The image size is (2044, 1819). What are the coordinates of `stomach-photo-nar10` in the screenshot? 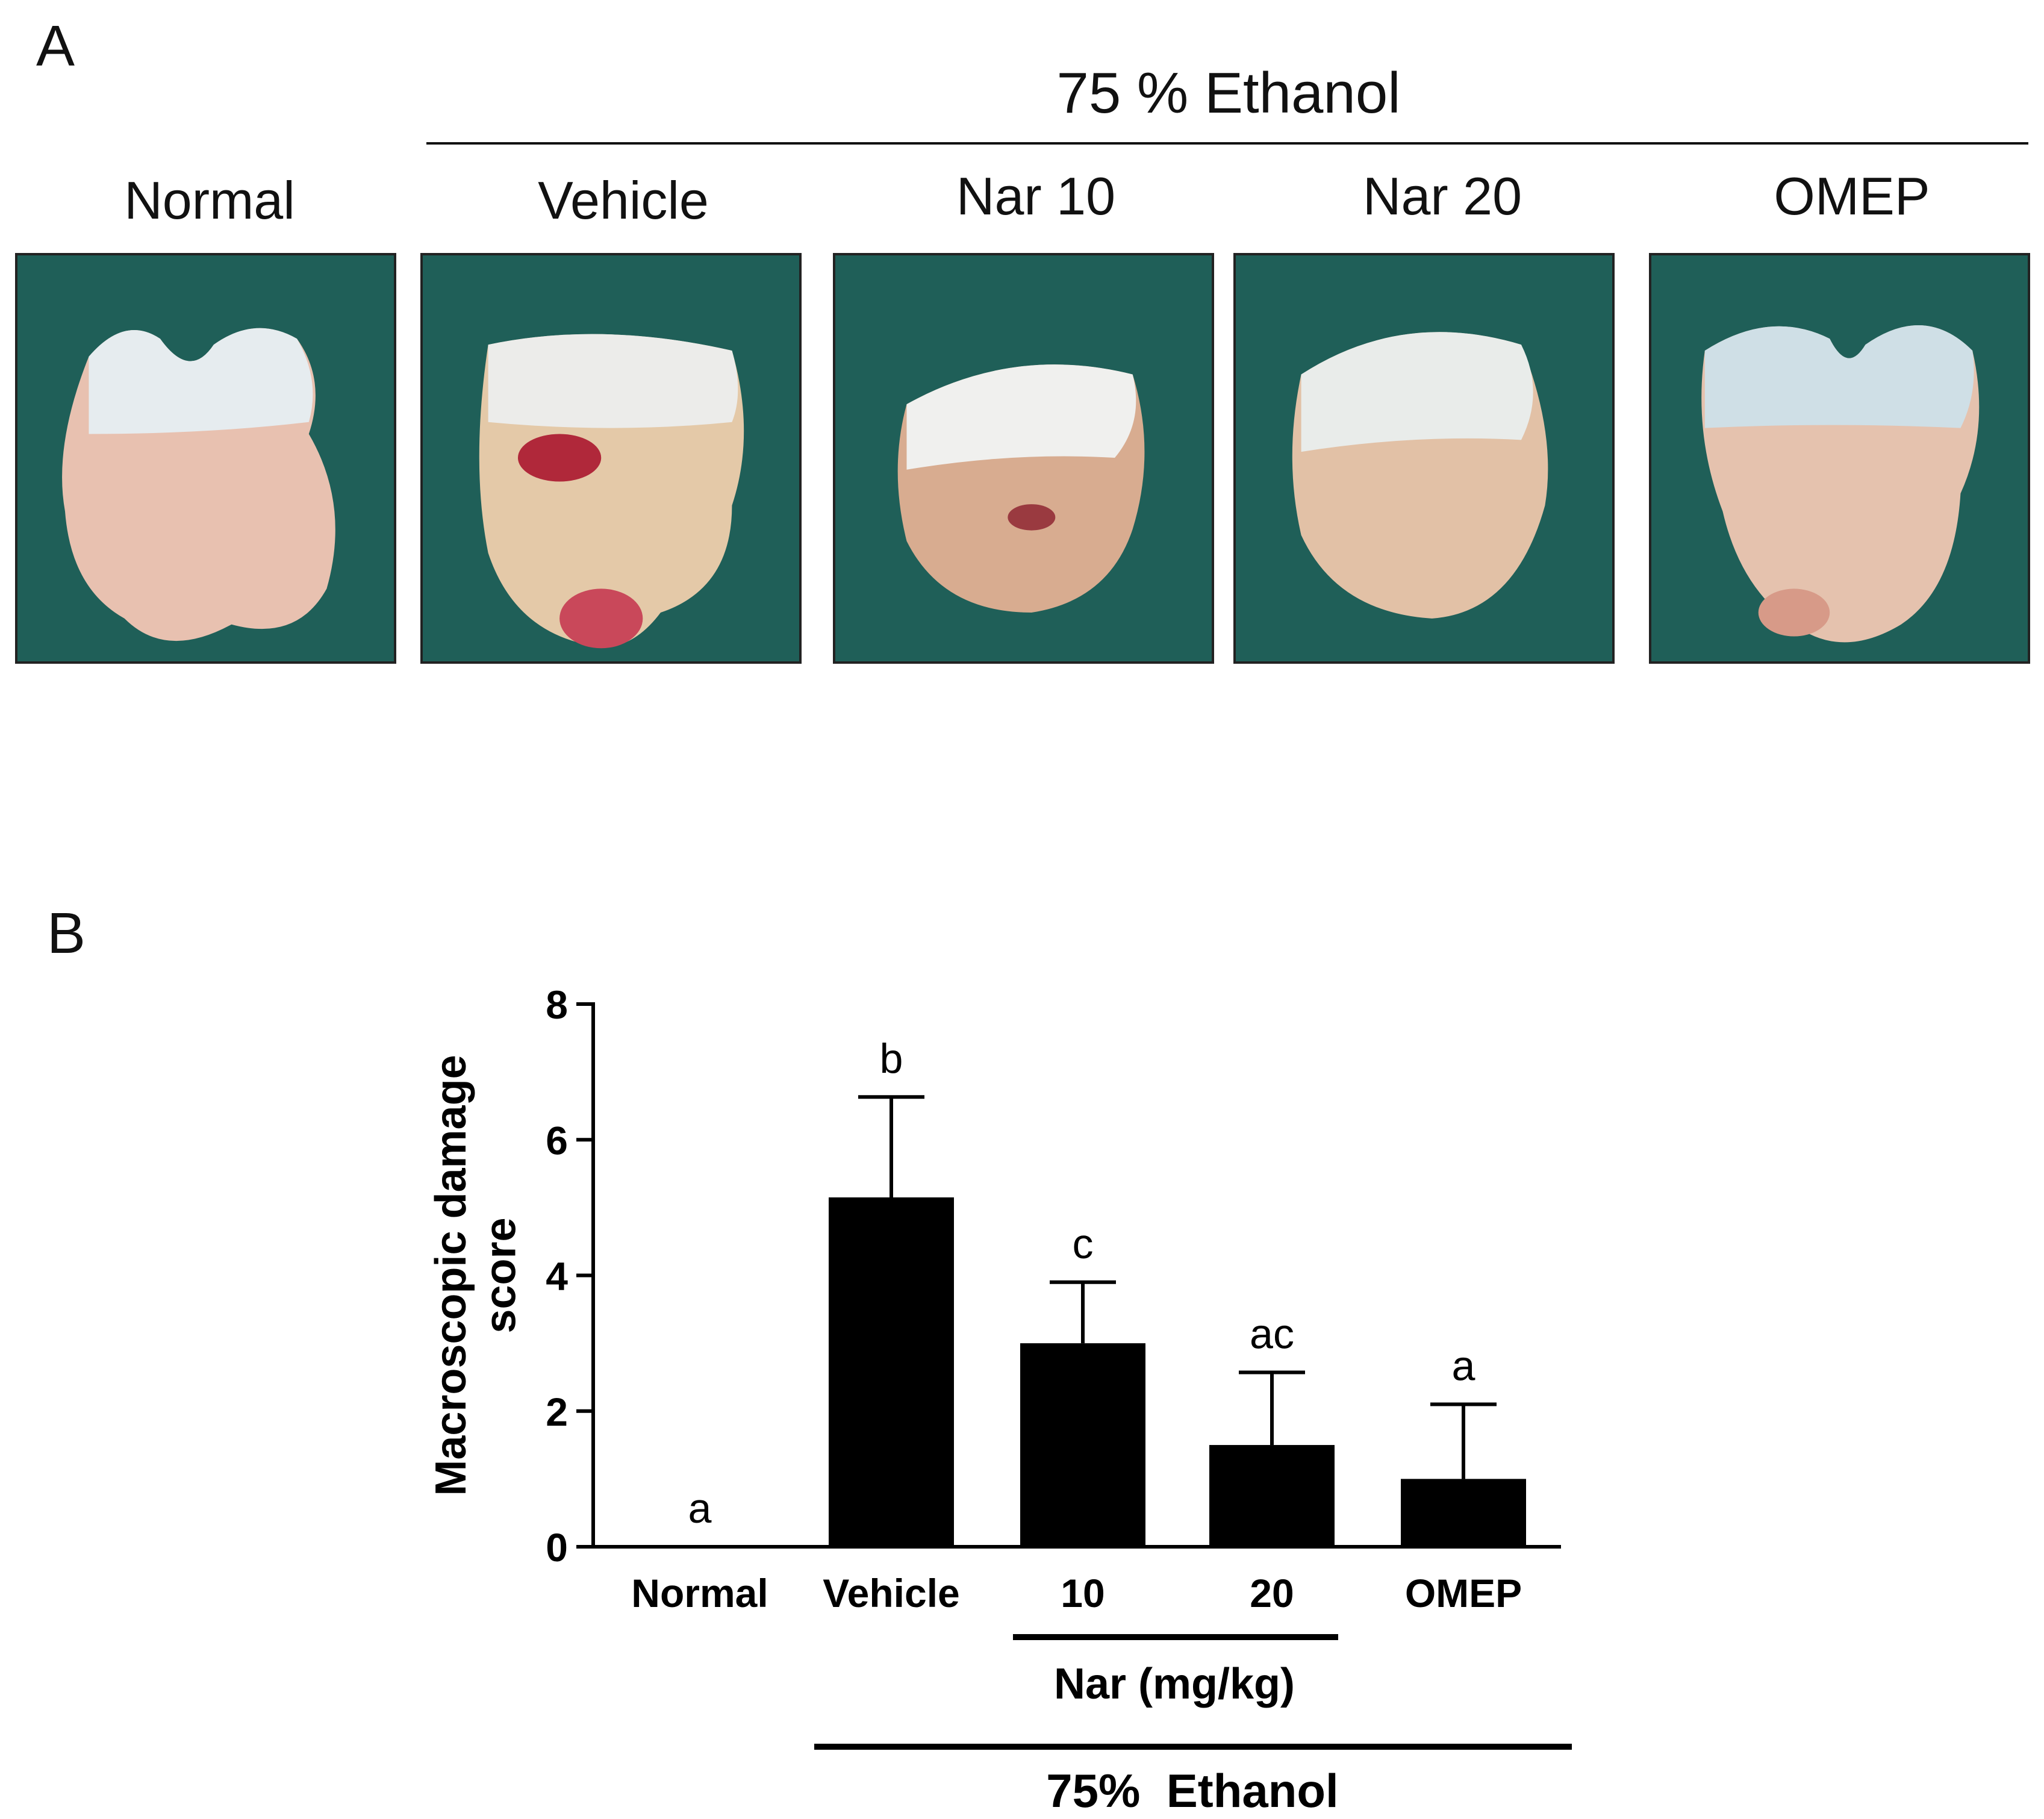 It's located at (1024, 458).